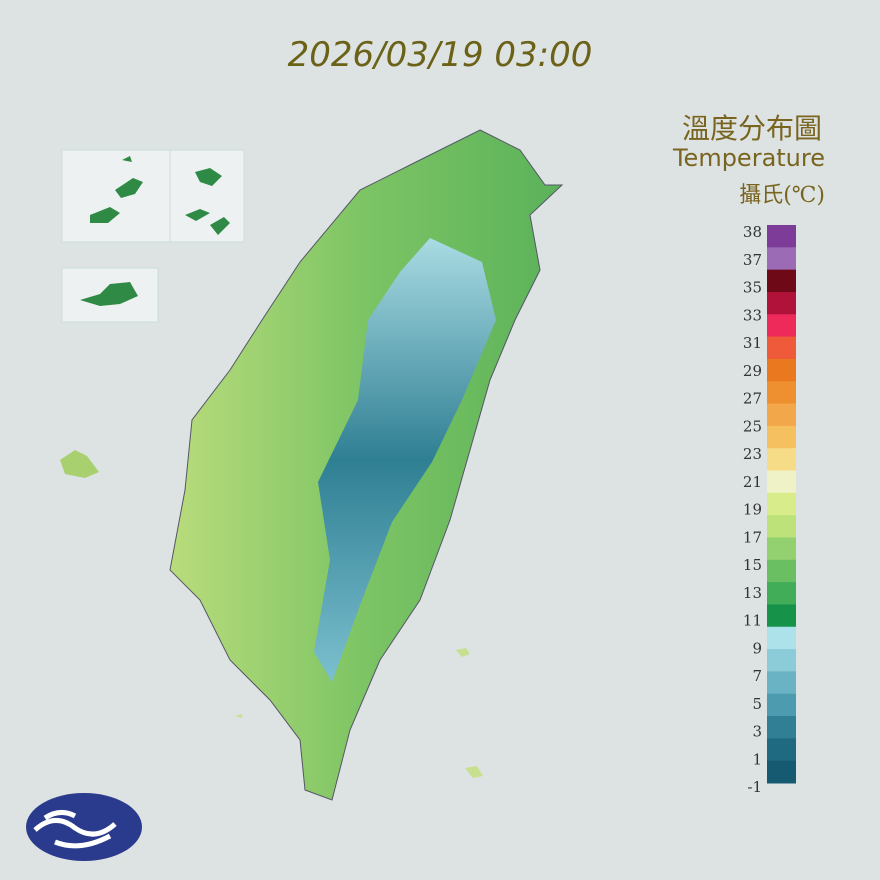 Image resolution: width=880 pixels, height=880 pixels. What do you see at coordinates (752, 399) in the screenshot?
I see `legend-tick-label: 27` at bounding box center [752, 399].